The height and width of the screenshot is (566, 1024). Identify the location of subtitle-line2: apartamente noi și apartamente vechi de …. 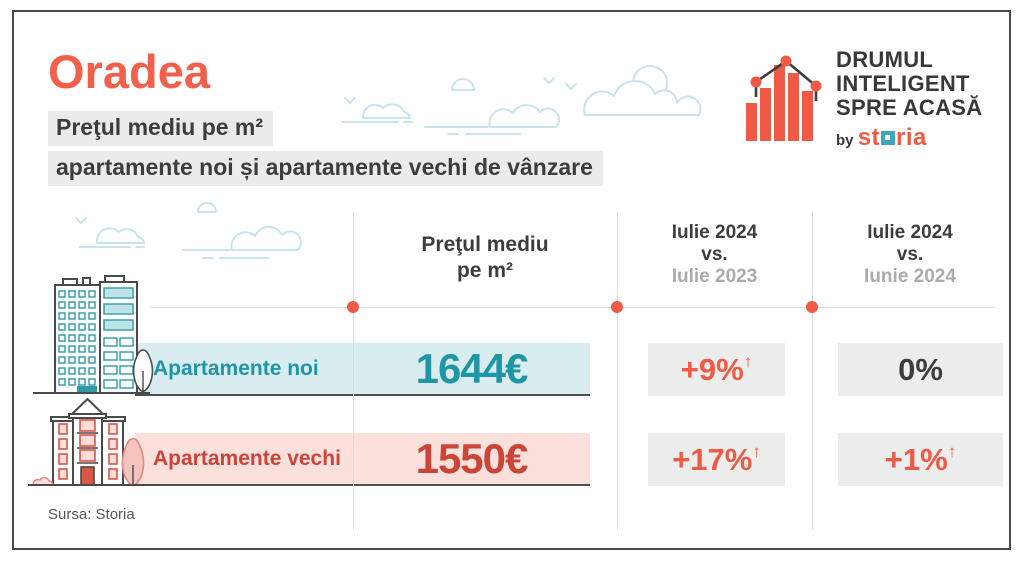
(325, 168).